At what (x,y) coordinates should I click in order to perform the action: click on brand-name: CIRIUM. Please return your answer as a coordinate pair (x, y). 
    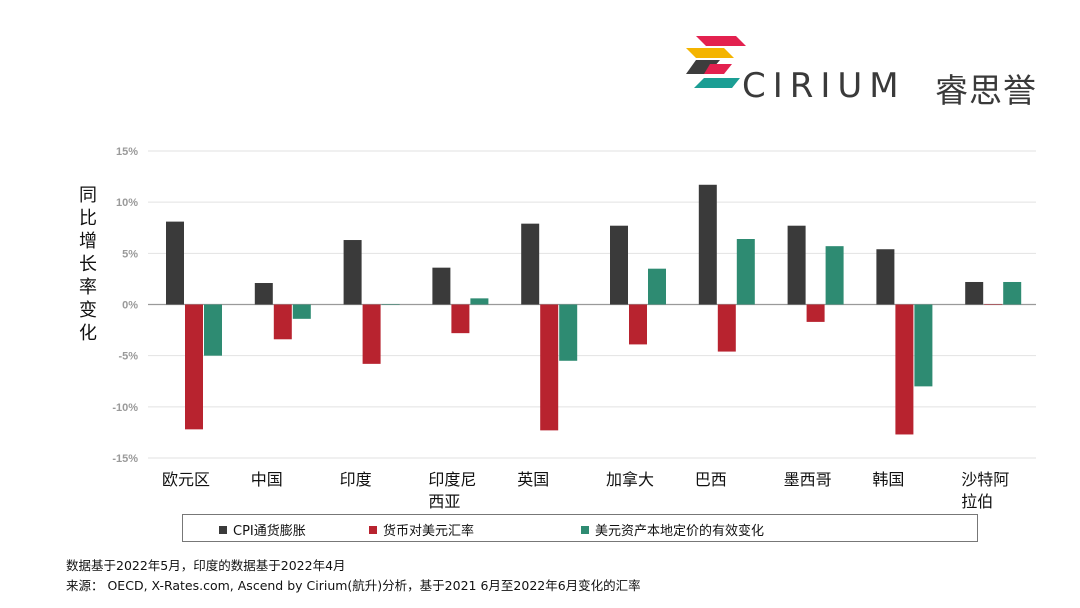
    Looking at the image, I should click on (824, 86).